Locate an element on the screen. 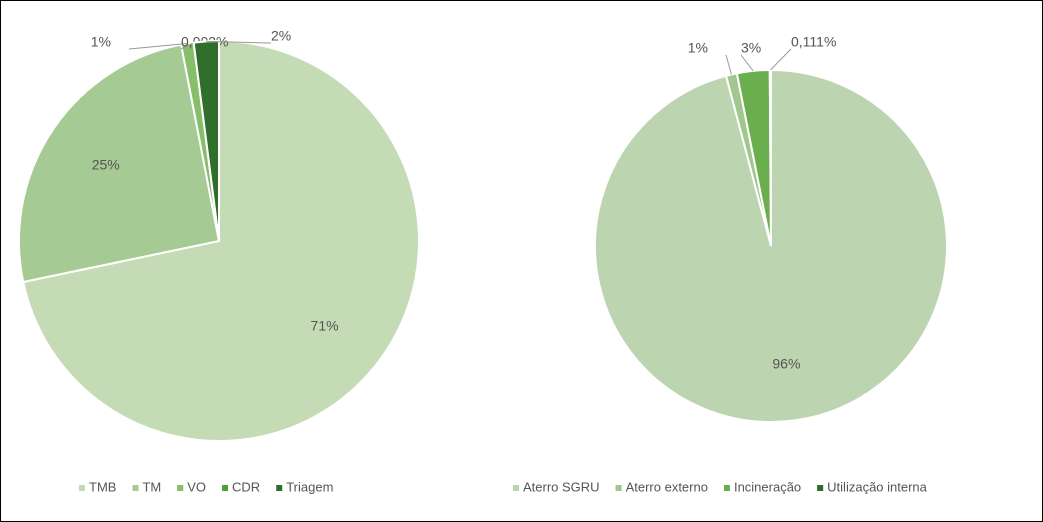  legend-label: Triagem is located at coordinates (309, 486).